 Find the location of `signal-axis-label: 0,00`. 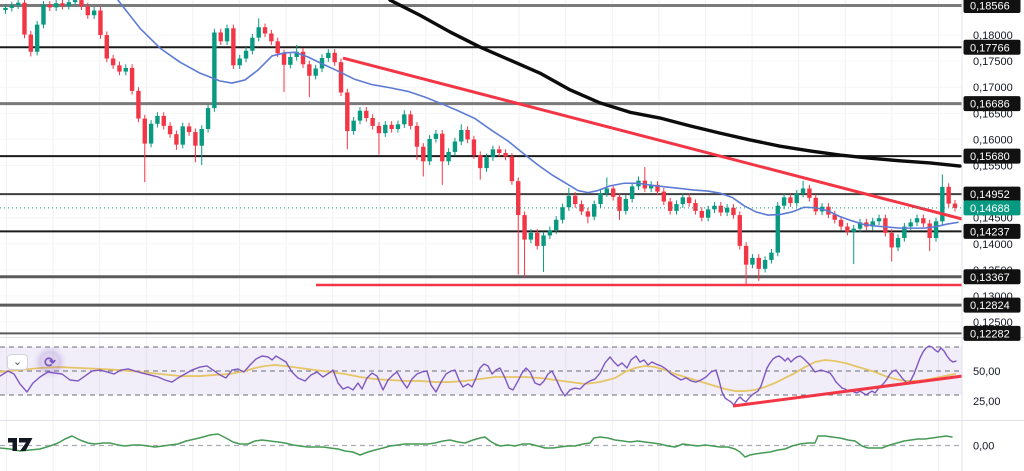

signal-axis-label: 0,00 is located at coordinates (983, 447).